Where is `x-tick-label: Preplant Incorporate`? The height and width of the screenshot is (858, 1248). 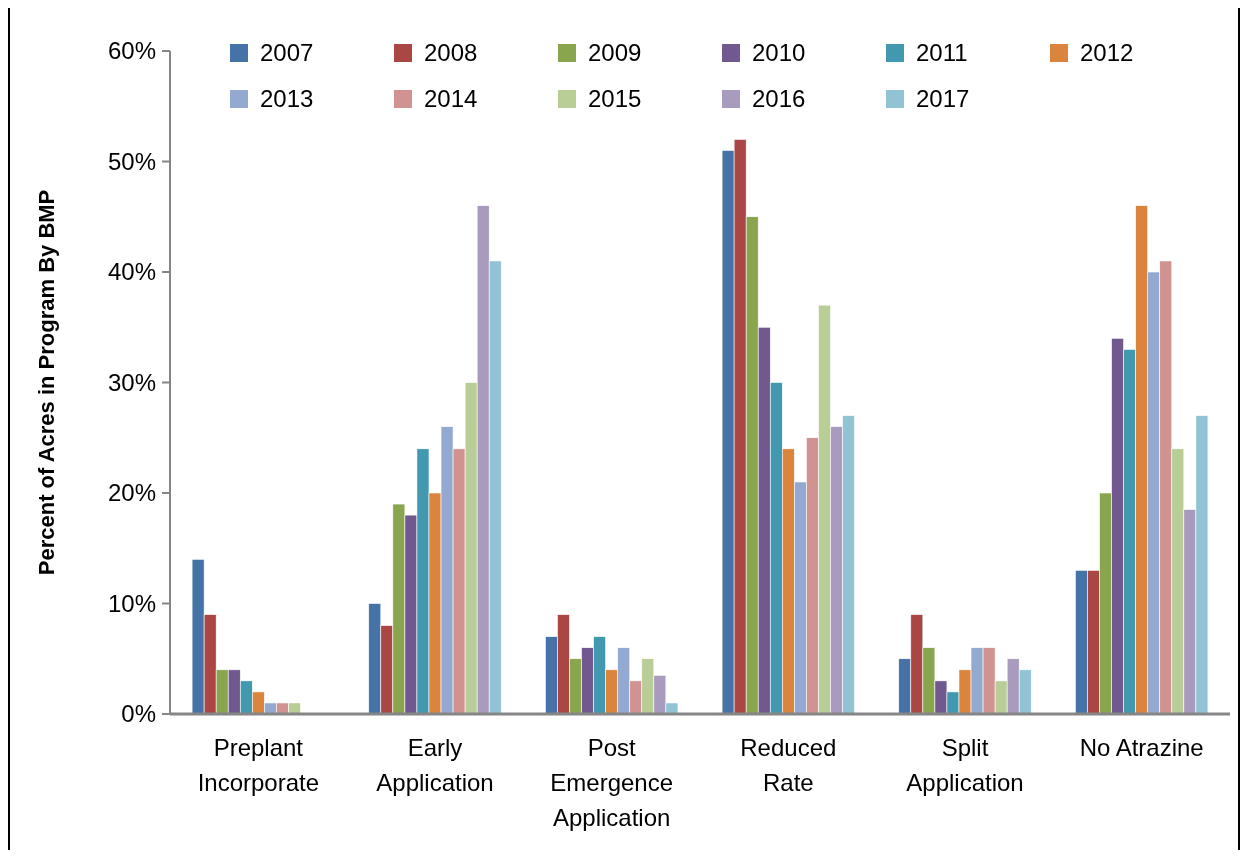
x-tick-label: Preplant Incorporate is located at coordinates (258, 765).